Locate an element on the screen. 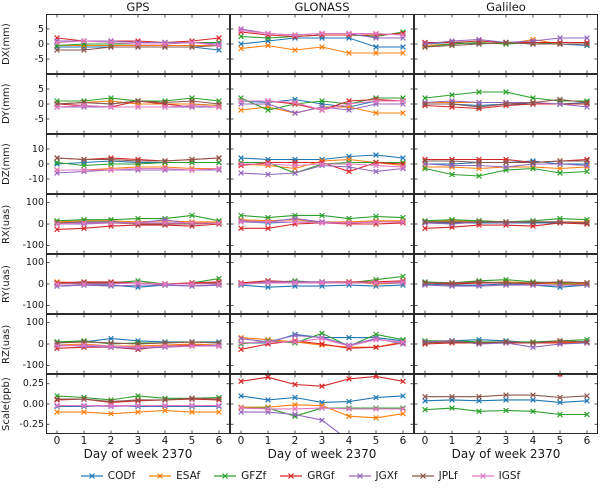 Image resolution: width=600 pixels, height=488 pixels. x-ticks-GLONASS: 0 1 2 3 4 5 6 is located at coordinates (322, 440).